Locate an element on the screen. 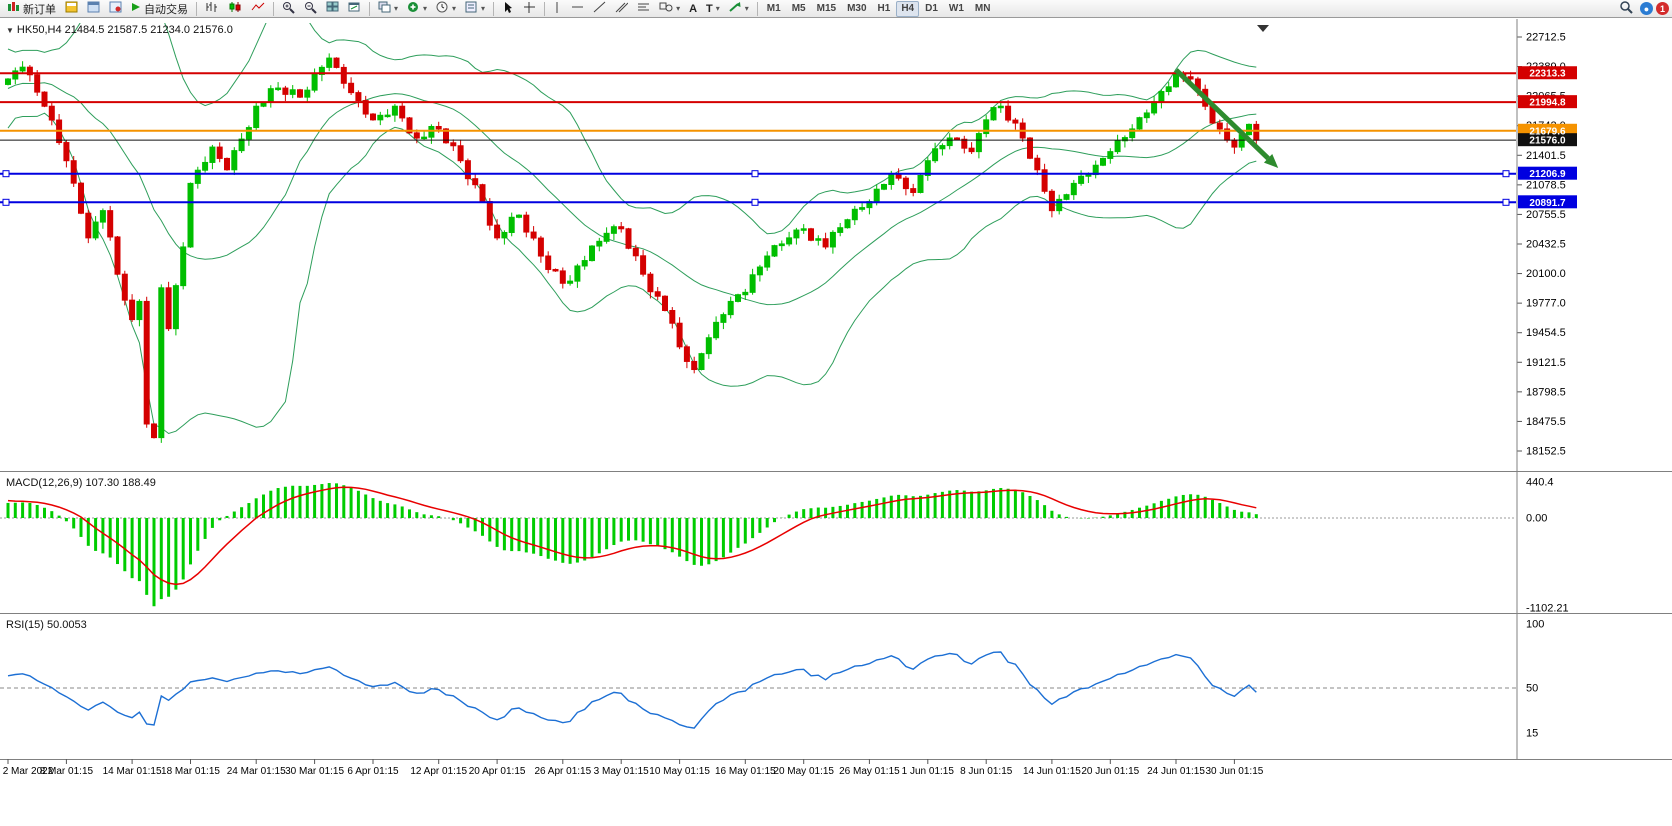  macd-tick: 0.00 is located at coordinates (1536, 519).